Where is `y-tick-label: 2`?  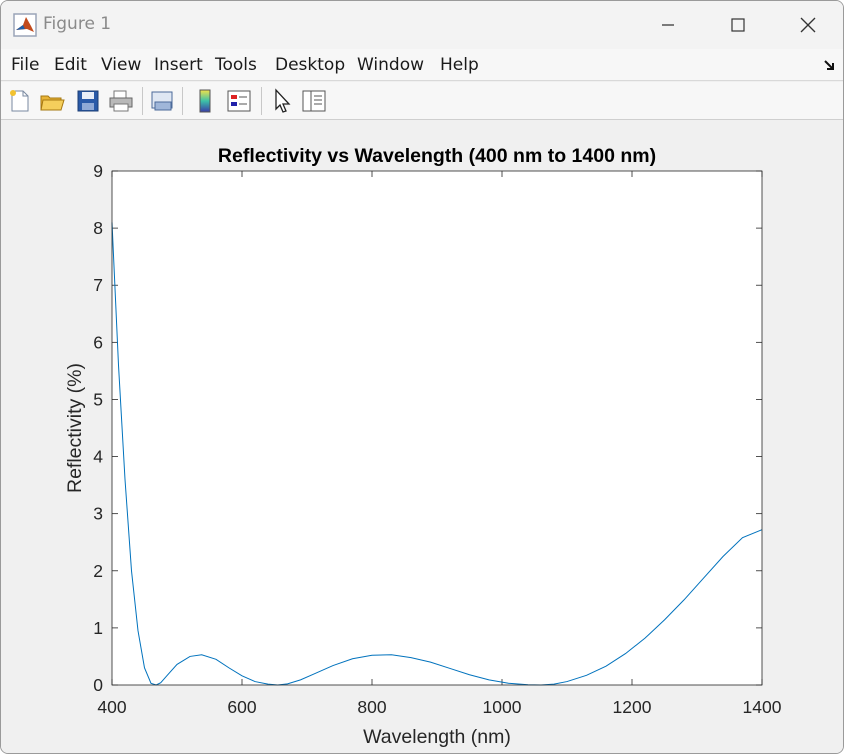
y-tick-label: 2 is located at coordinates (98, 571).